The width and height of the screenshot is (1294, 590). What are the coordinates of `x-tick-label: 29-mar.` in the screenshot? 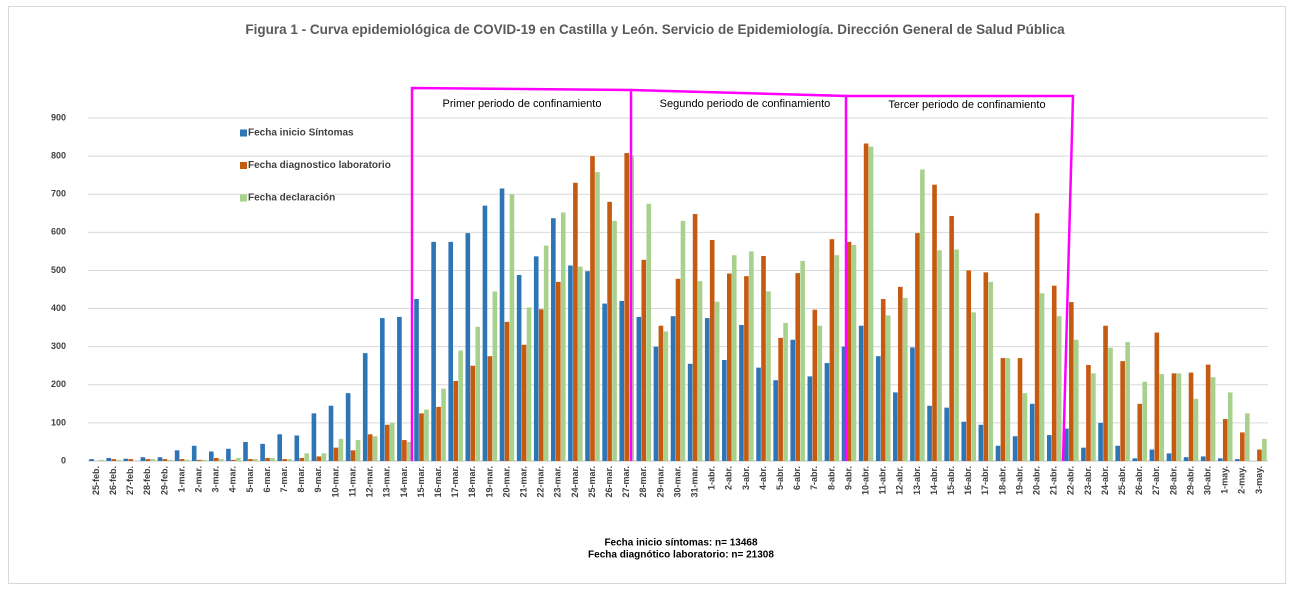 It's located at (660, 482).